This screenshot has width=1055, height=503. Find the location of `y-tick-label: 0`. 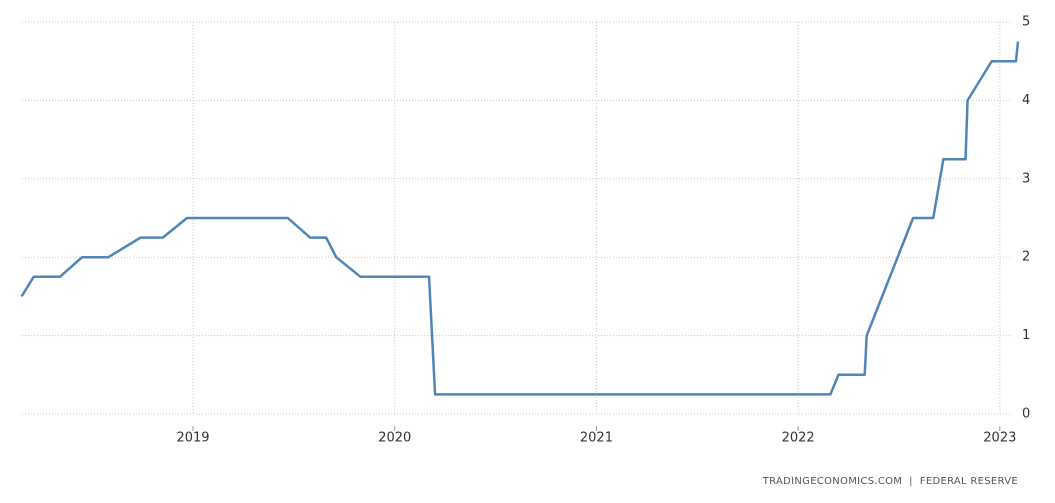

y-tick-label: 0 is located at coordinates (1026, 414).